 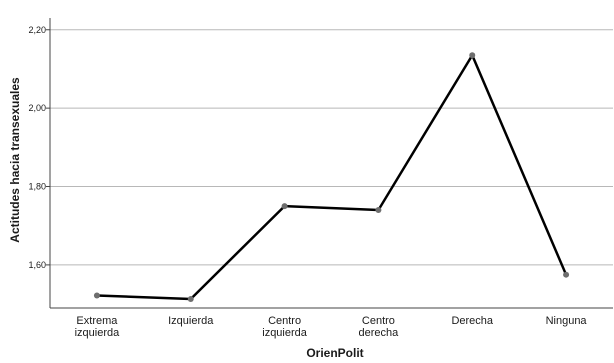 I want to click on y-axis-title: Actitudes hacia transexuales, so click(x=15, y=160).